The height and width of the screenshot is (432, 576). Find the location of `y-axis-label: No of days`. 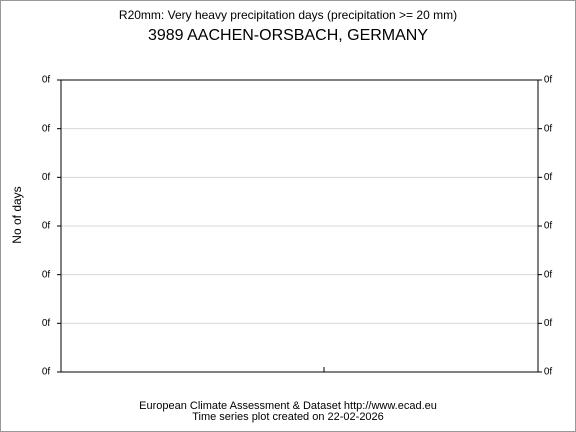

y-axis-label: No of days is located at coordinates (17, 214).